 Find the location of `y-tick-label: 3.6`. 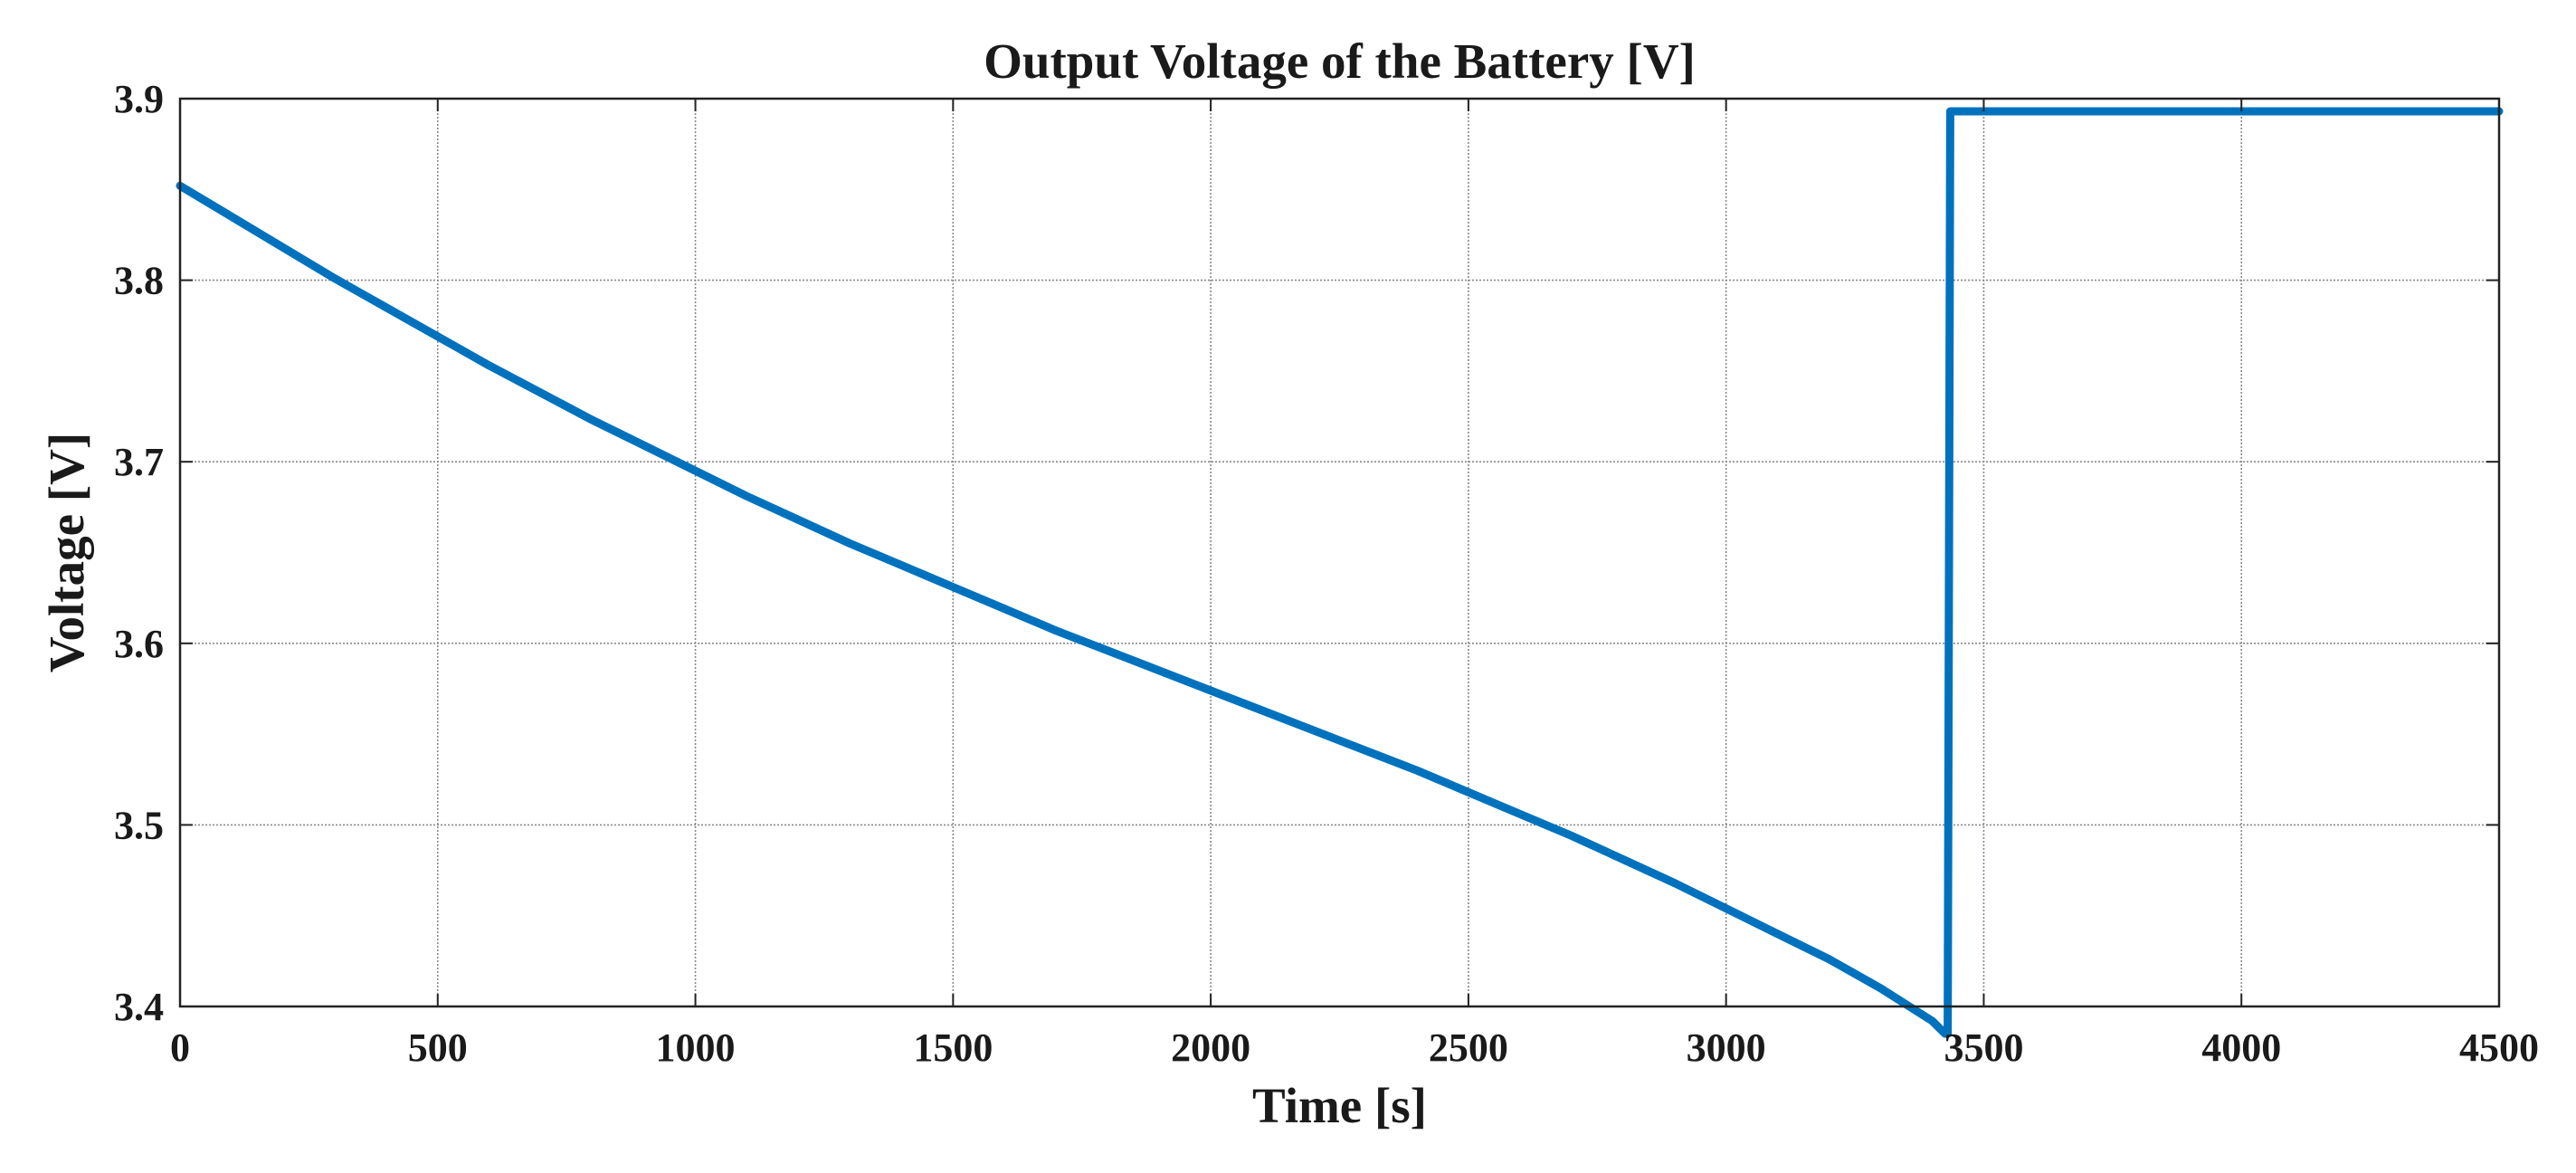

y-tick-label: 3.6 is located at coordinates (139, 644).